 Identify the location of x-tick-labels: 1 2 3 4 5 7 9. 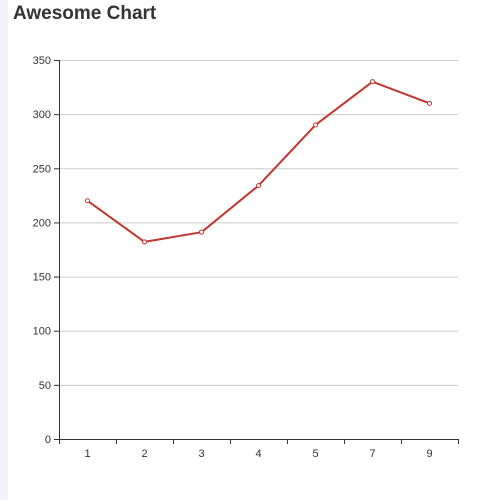
(258, 454).